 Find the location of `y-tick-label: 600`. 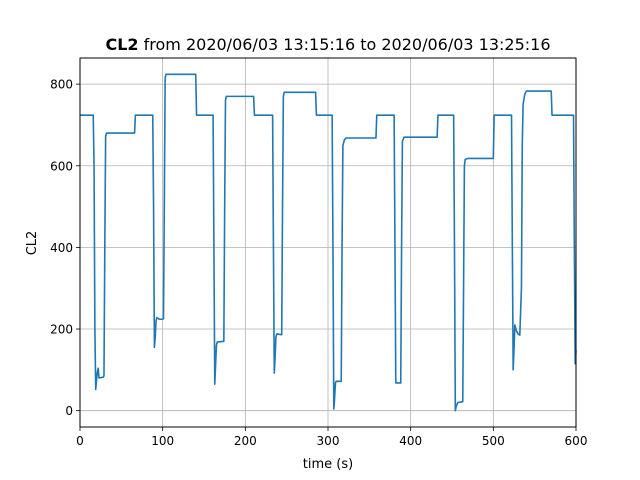

y-tick-label: 600 is located at coordinates (61, 166).